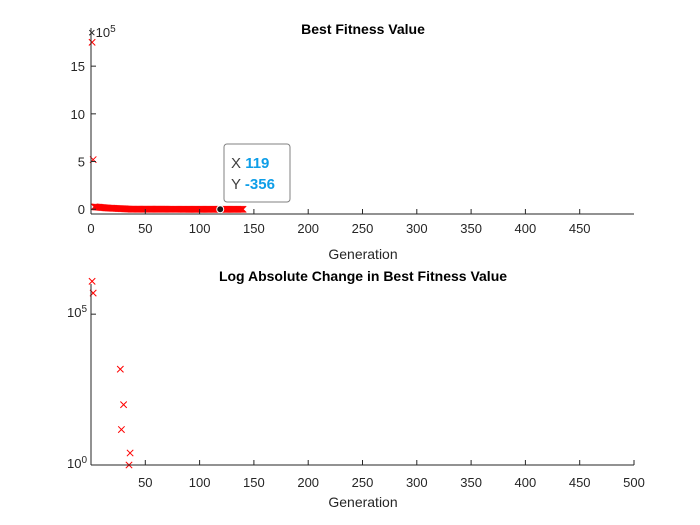 This screenshot has height=525, width=700. I want to click on bottom-x-tick-label: 100, so click(200, 482).